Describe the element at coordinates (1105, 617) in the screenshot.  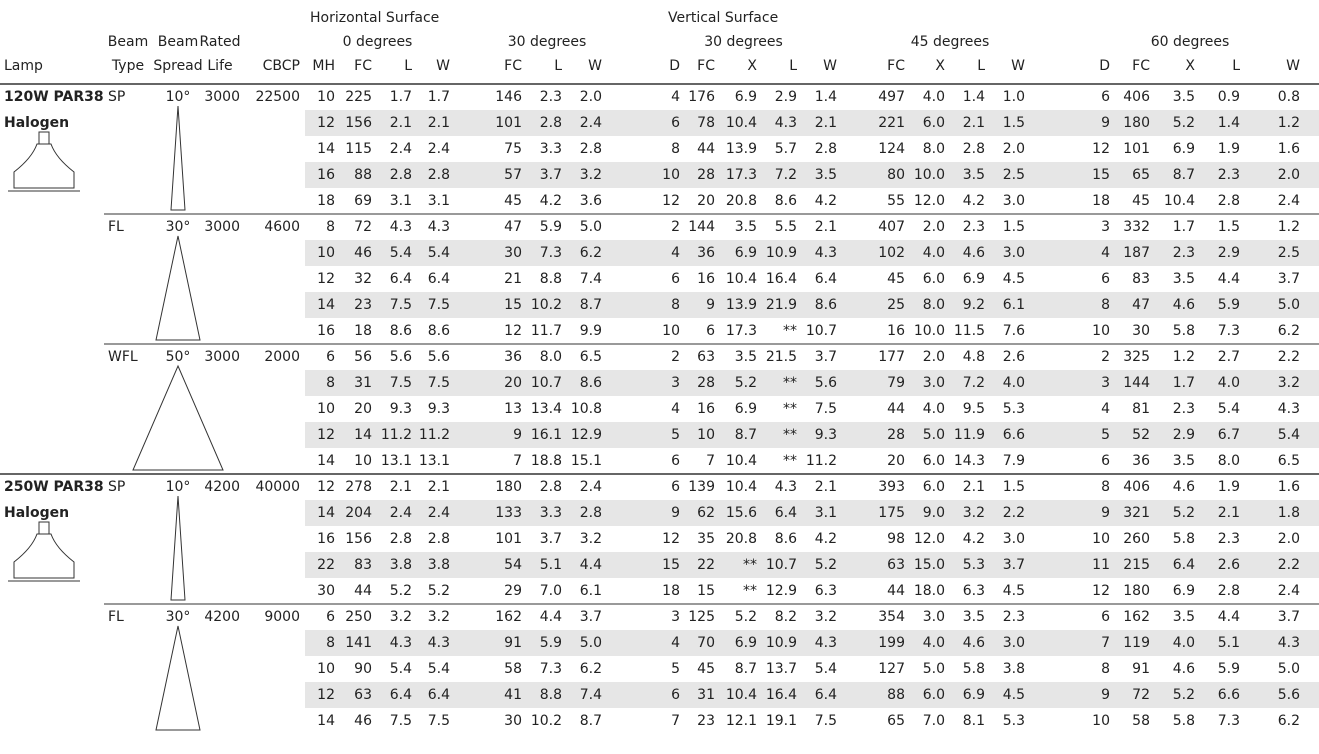
I see `cell: 6` at that location.